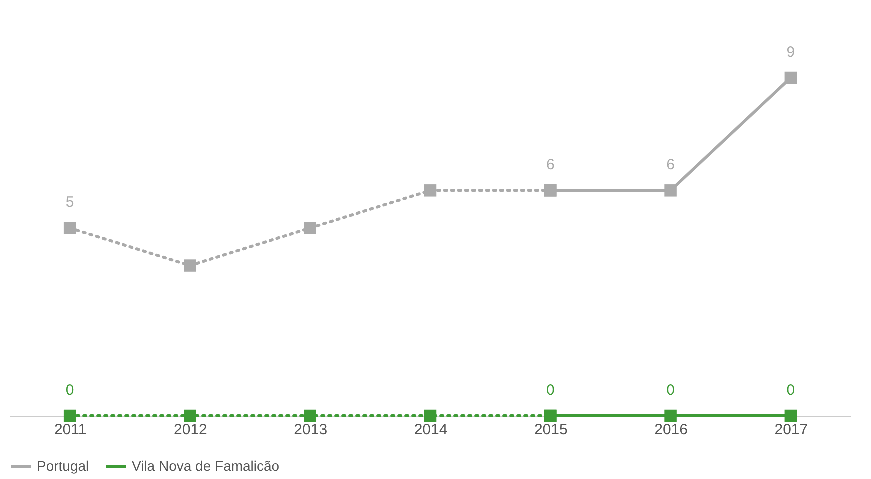 This screenshot has height=479, width=871. Describe the element at coordinates (70, 203) in the screenshot. I see `data-label: 5` at that location.